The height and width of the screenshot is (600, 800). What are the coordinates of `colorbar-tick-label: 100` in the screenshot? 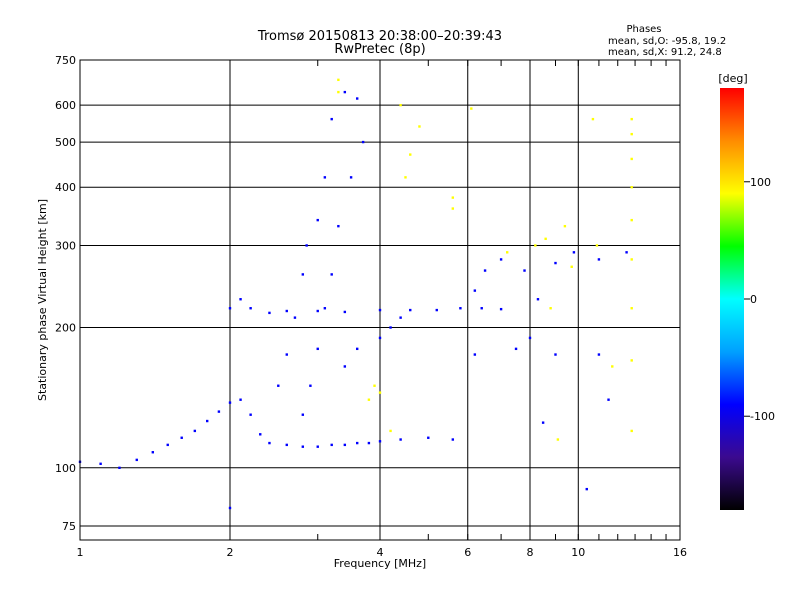 It's located at (760, 182).